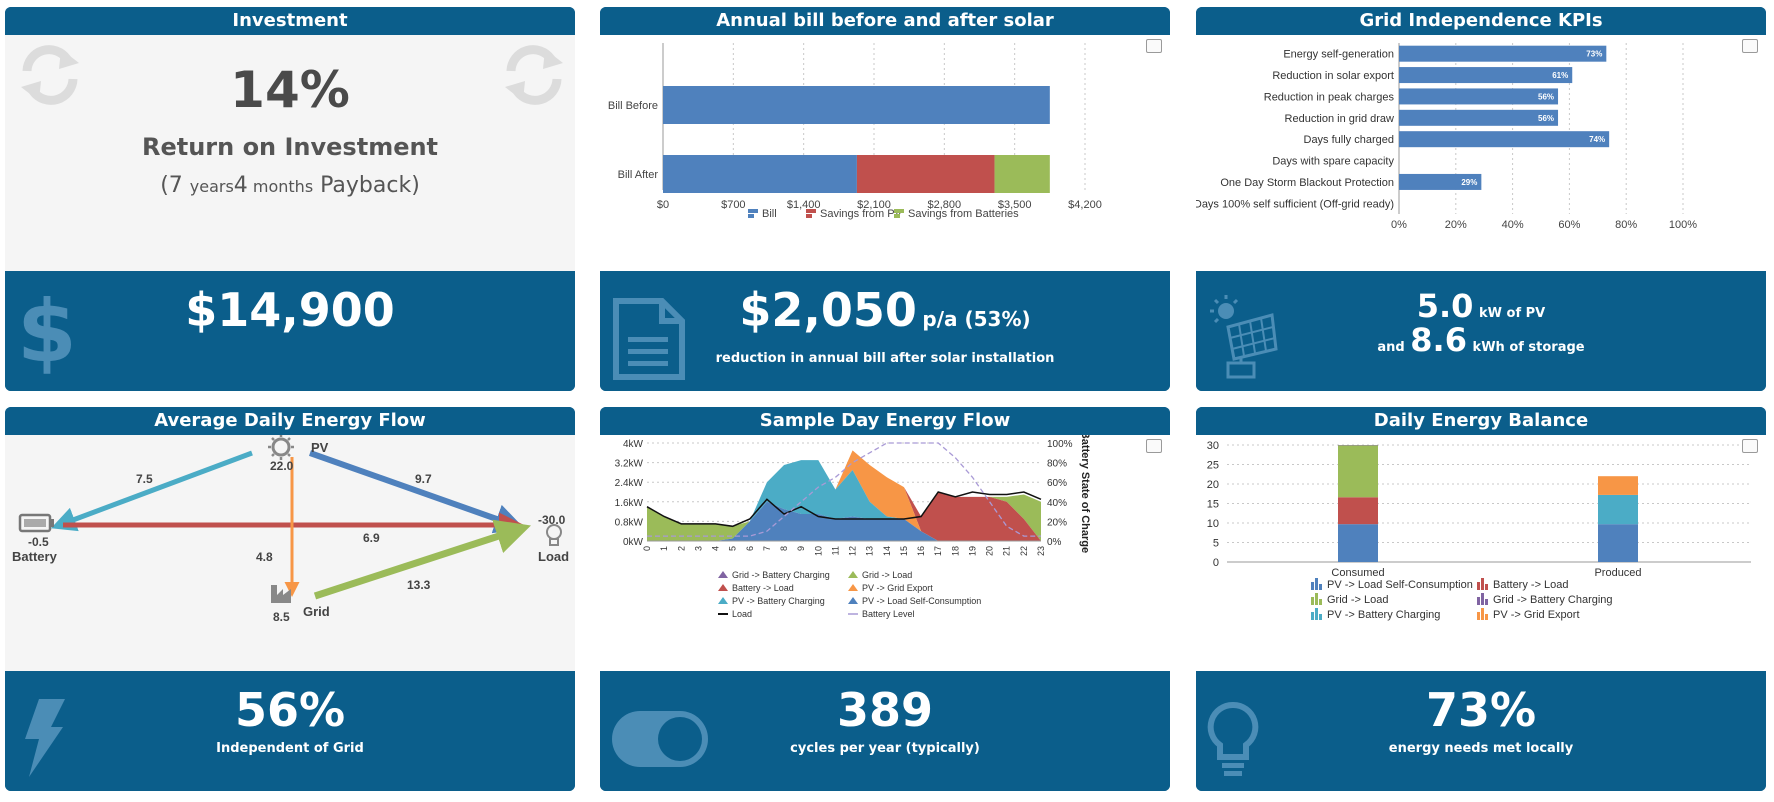 This screenshot has width=1774, height=802. Describe the element at coordinates (733, 205) in the screenshot. I see `x-tick-label: $700` at that location.